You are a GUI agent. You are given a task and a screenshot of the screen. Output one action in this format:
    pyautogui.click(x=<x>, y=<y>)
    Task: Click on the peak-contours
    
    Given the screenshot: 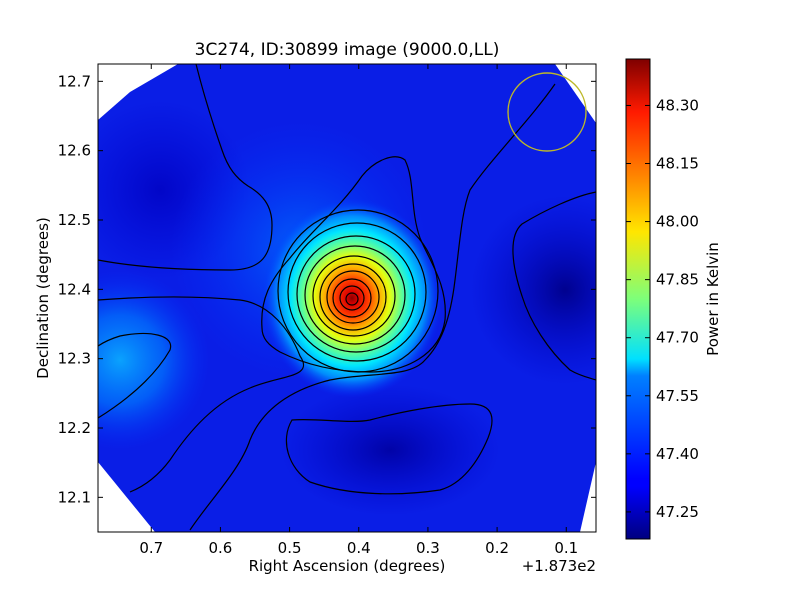 What is the action you would take?
    pyautogui.click(x=358, y=291)
    